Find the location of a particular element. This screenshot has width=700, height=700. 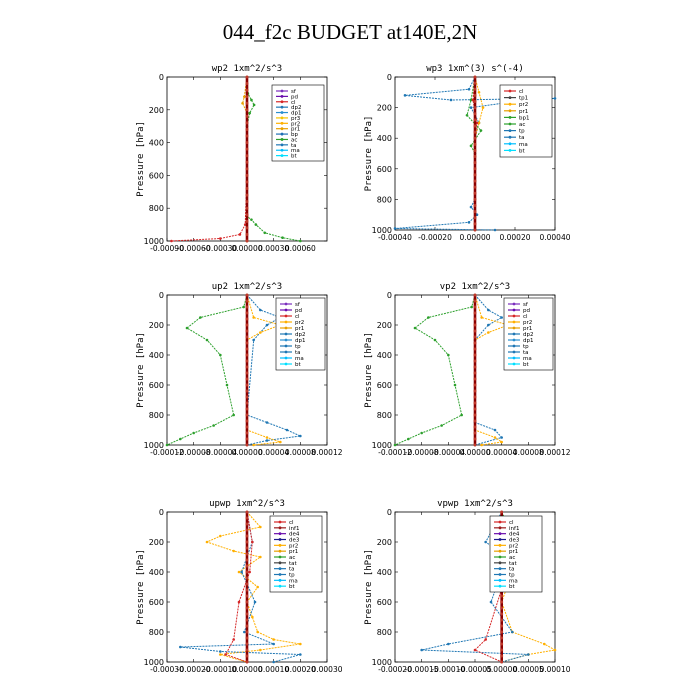

legend-label-cl: cl is located at coordinates (511, 523).